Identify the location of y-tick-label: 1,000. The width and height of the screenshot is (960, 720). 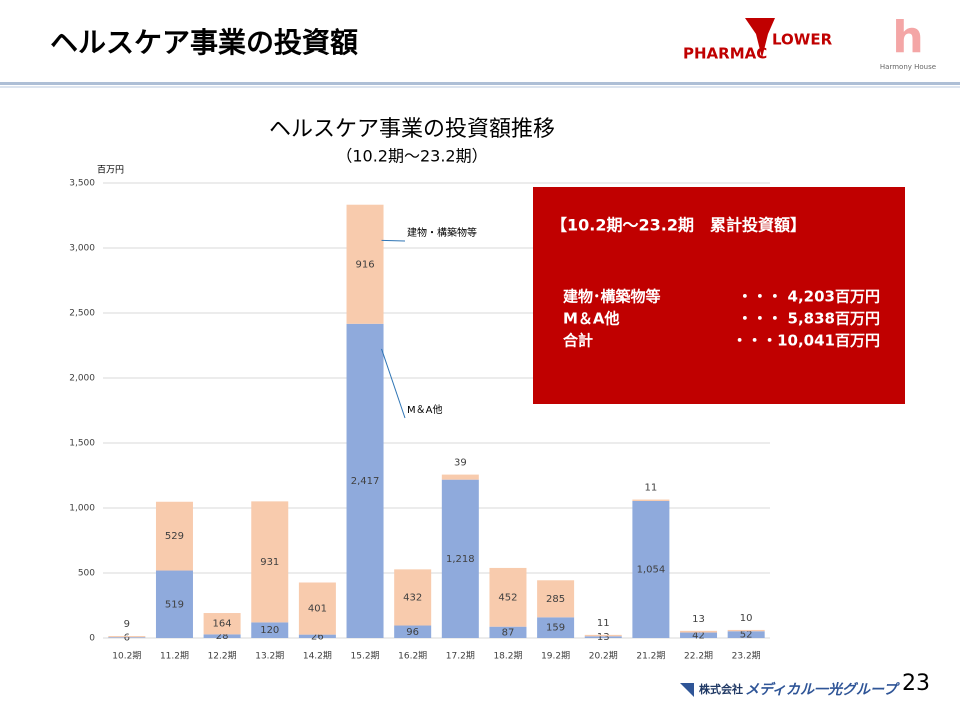
(82, 509).